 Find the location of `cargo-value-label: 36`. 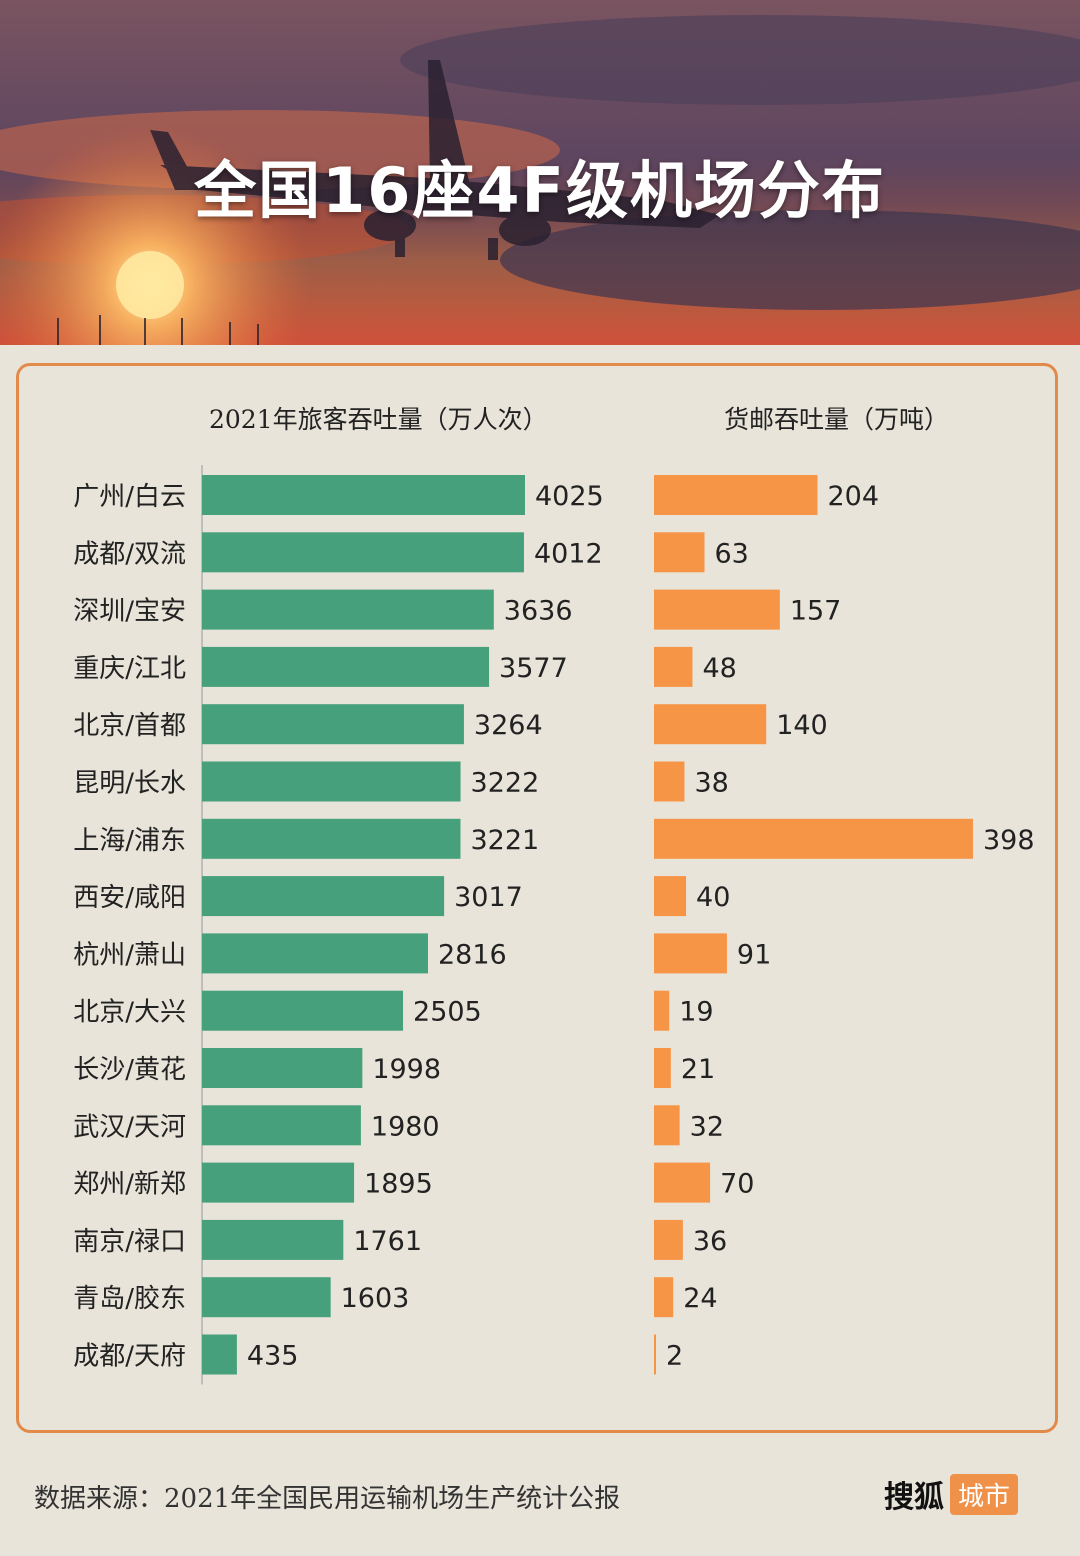

cargo-value-label: 36 is located at coordinates (710, 1241).